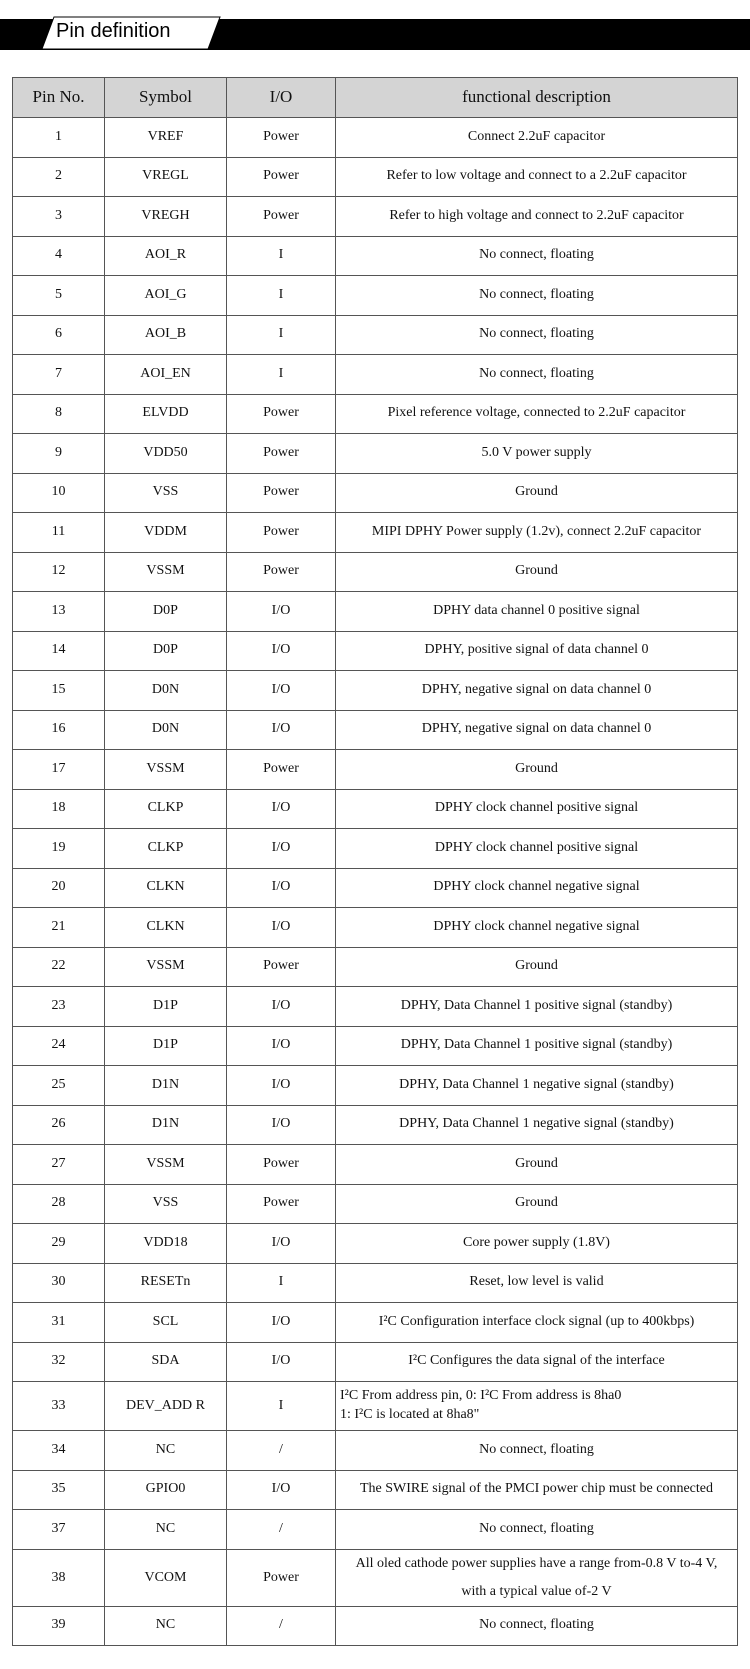  Describe the element at coordinates (165, 1625) in the screenshot. I see `pin-symbol: NC` at that location.